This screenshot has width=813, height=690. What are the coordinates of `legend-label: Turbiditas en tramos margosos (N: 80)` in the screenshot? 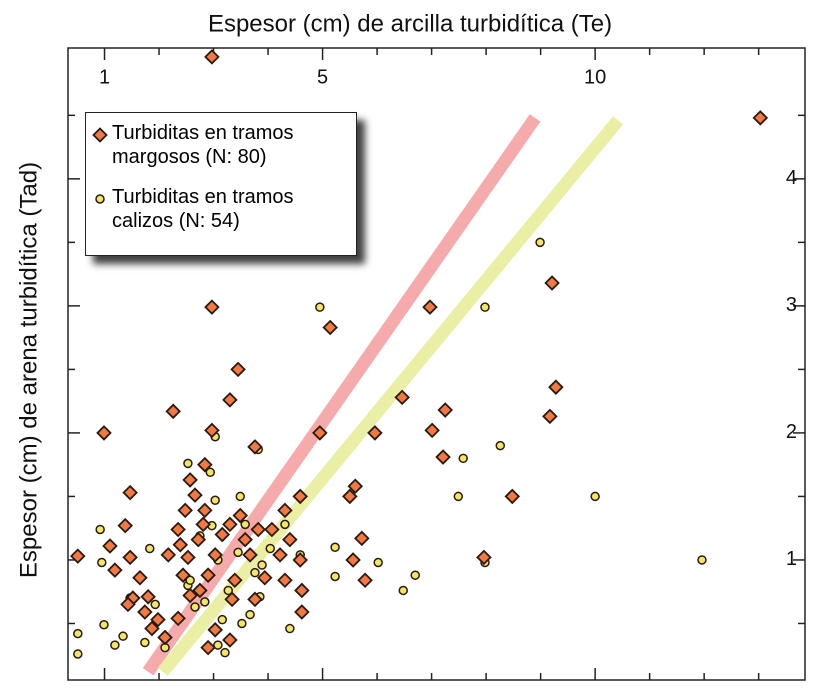 It's located at (203, 145).